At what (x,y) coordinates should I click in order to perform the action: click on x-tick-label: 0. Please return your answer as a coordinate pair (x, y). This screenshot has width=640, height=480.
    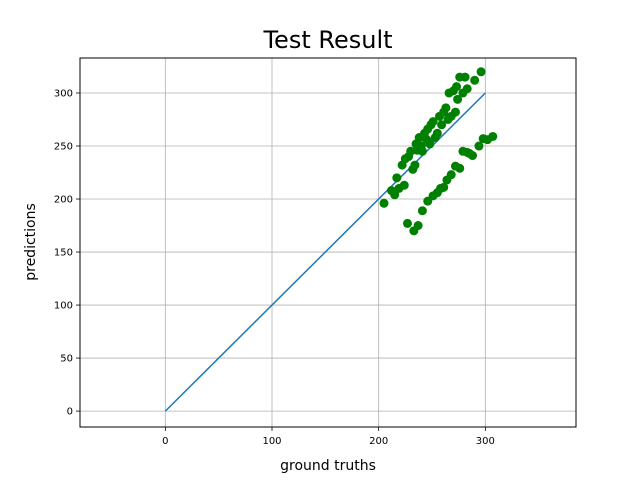
    Looking at the image, I should click on (165, 441).